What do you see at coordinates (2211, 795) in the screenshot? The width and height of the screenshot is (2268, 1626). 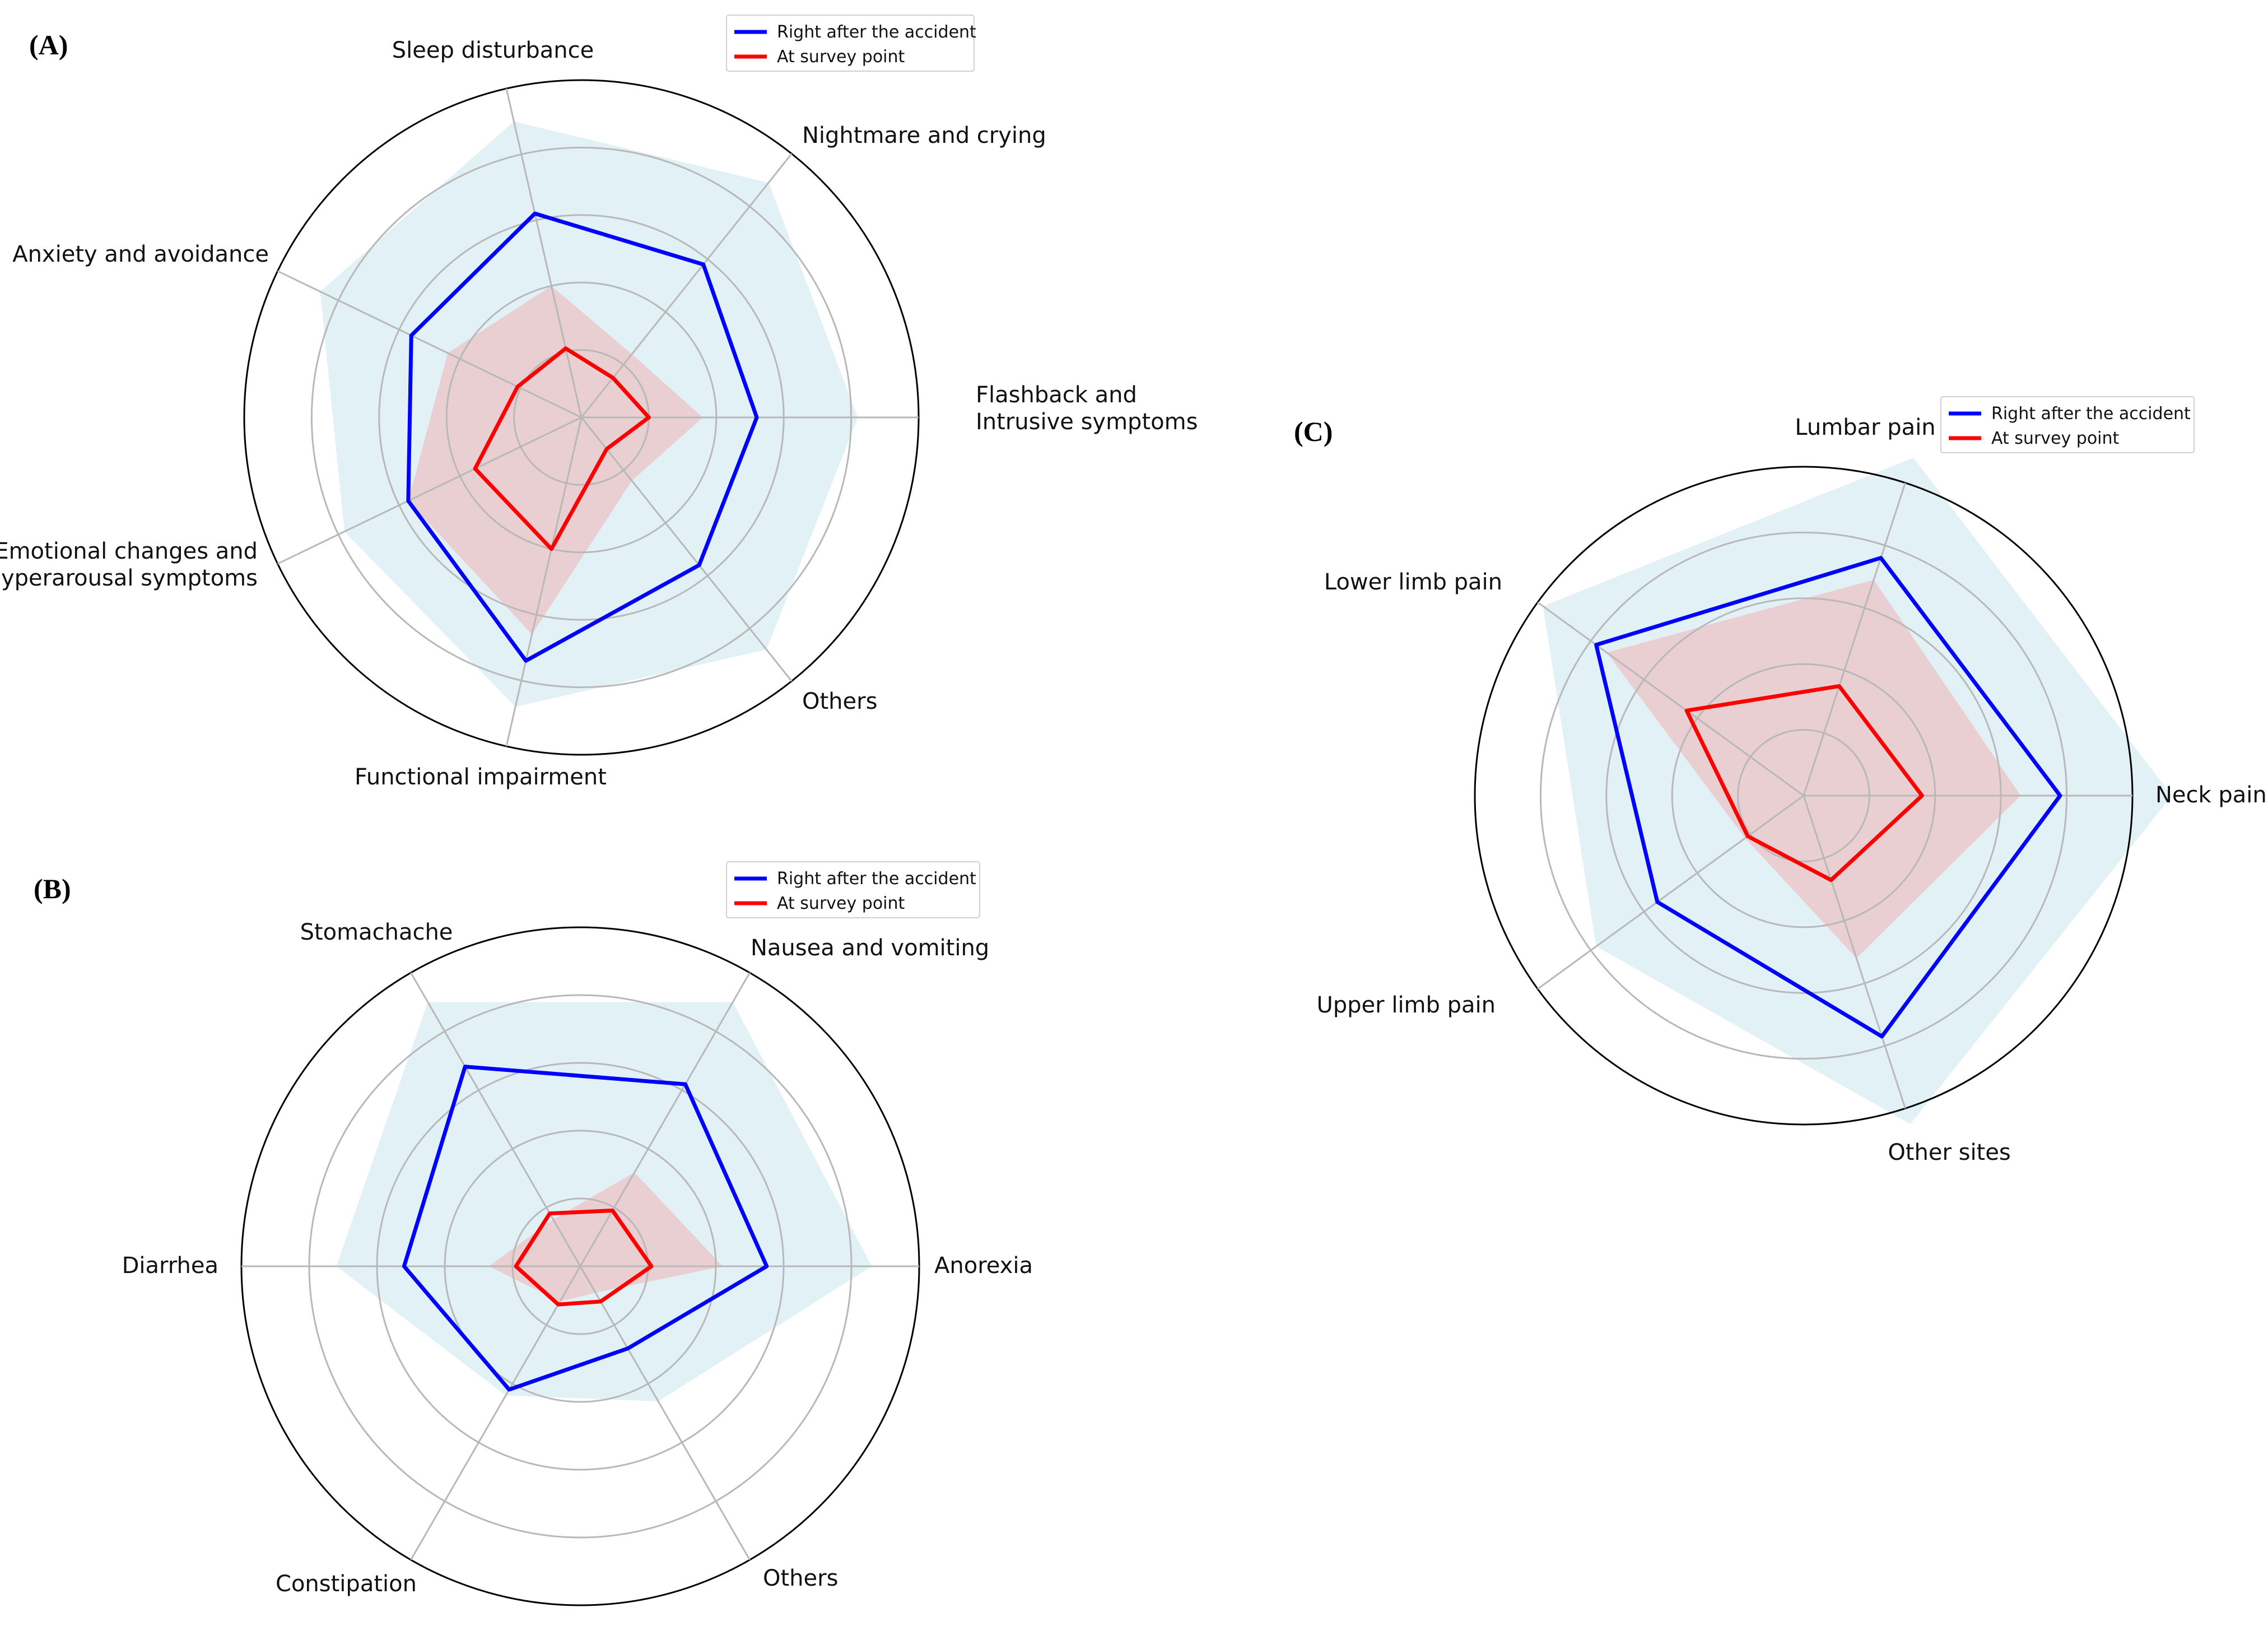 I see `axis-label-c-0: Neck pain` at bounding box center [2211, 795].